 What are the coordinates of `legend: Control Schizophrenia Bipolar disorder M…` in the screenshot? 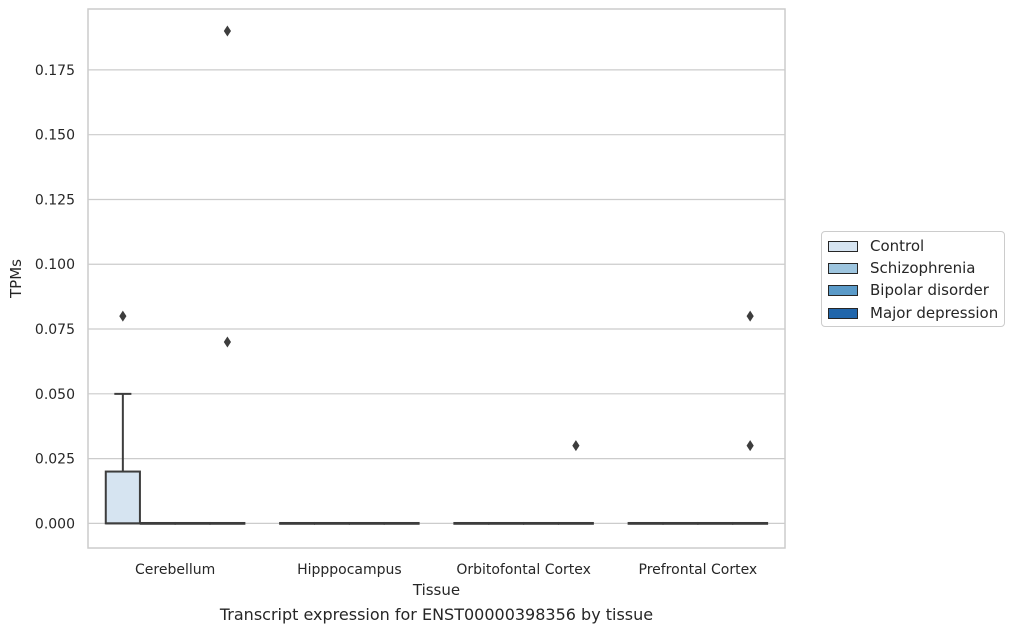 It's located at (913, 279).